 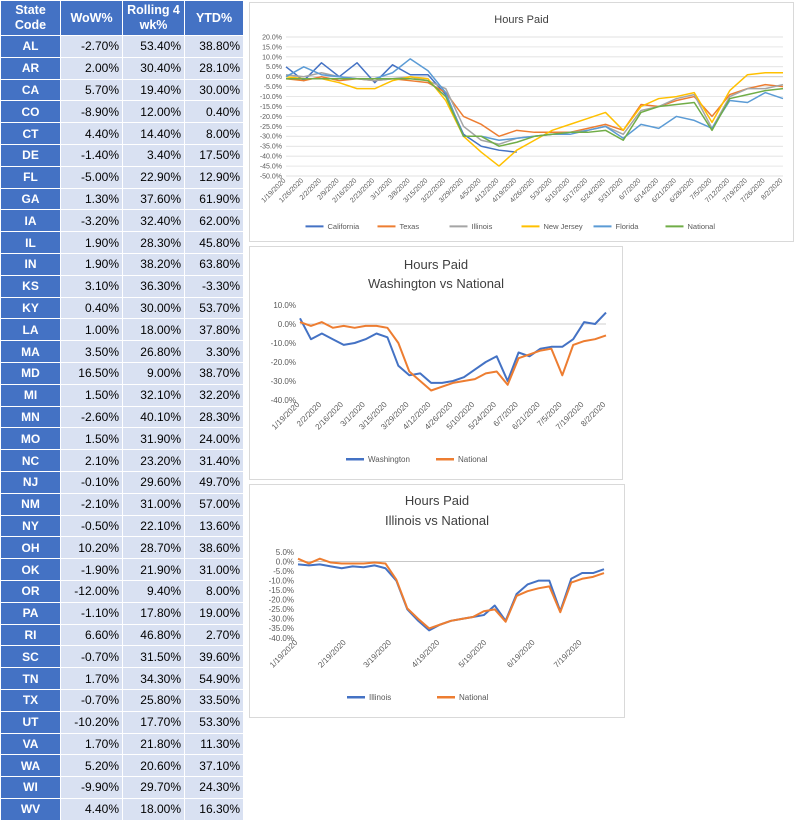 I want to click on y-tick-label: -20.0%, so click(x=283, y=362).